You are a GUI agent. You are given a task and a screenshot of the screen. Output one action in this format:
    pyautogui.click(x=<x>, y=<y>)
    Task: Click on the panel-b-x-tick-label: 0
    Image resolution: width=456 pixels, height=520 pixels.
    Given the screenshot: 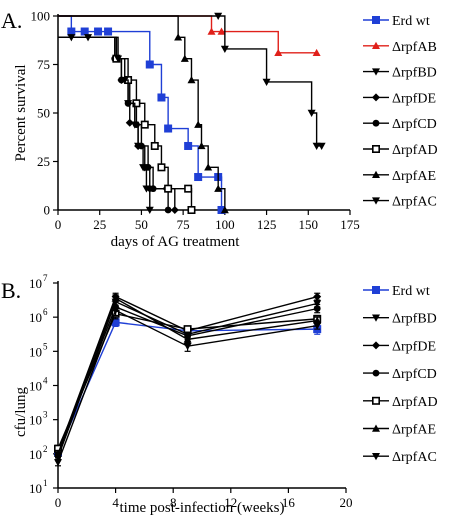 What is the action you would take?
    pyautogui.click(x=58, y=502)
    